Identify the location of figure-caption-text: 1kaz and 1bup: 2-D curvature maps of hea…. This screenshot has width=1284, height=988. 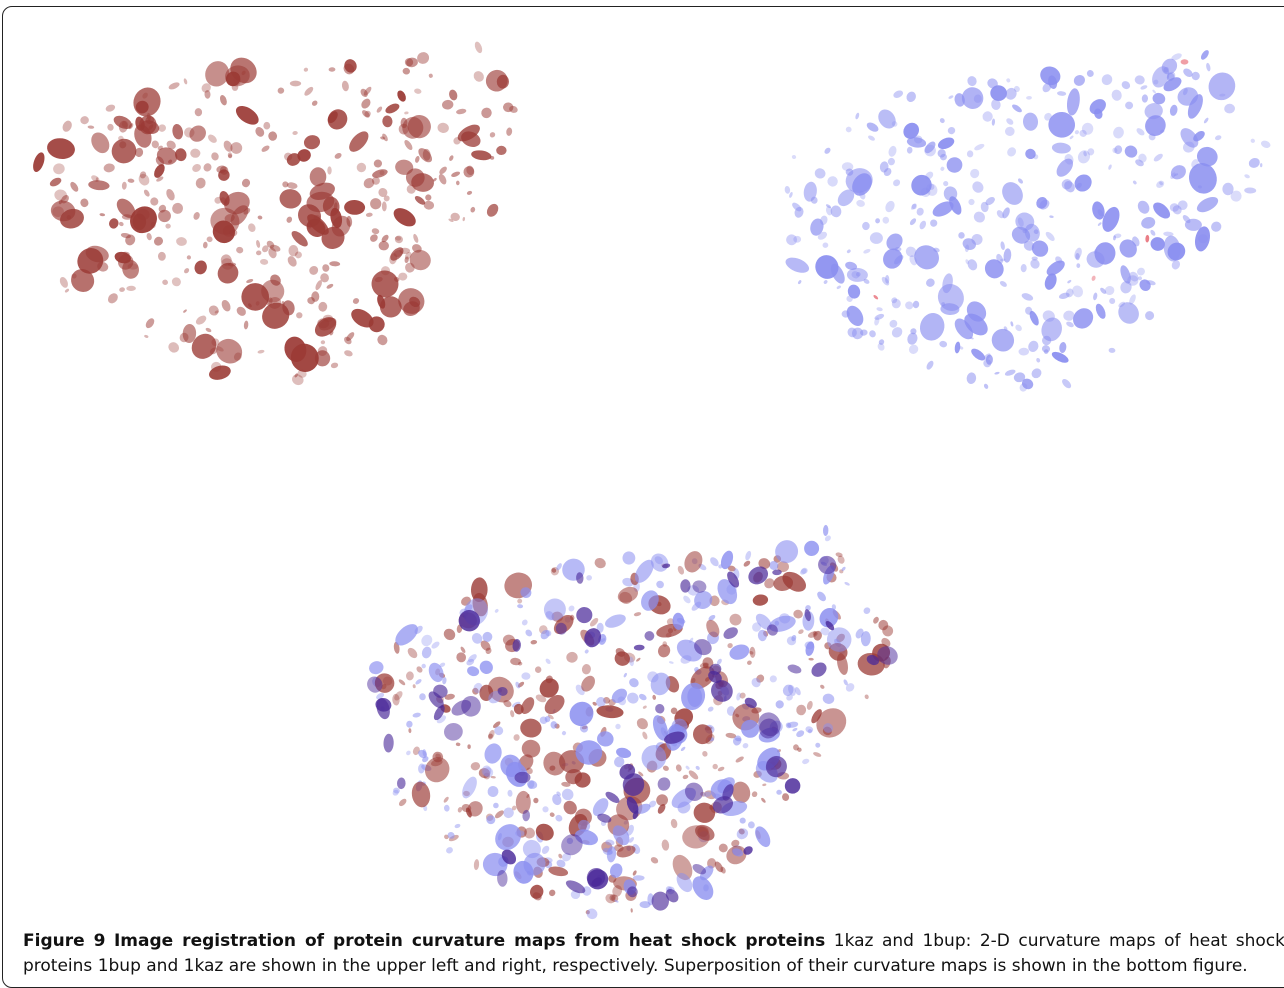
(653, 953).